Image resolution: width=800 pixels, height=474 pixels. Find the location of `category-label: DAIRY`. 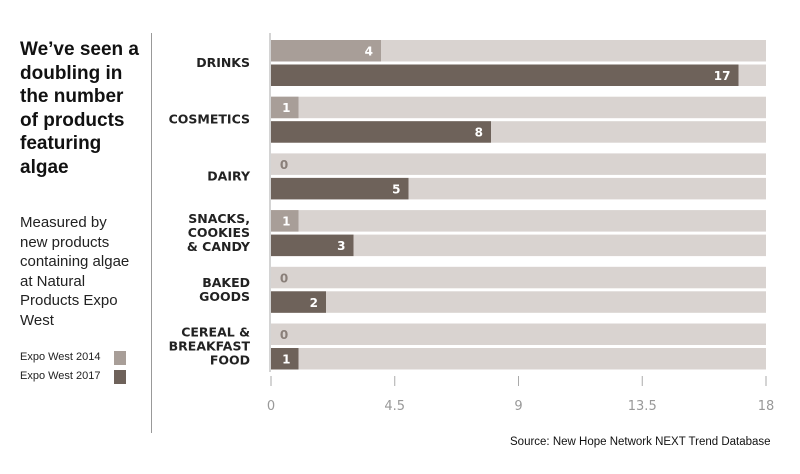

category-label: DAIRY is located at coordinates (229, 175).